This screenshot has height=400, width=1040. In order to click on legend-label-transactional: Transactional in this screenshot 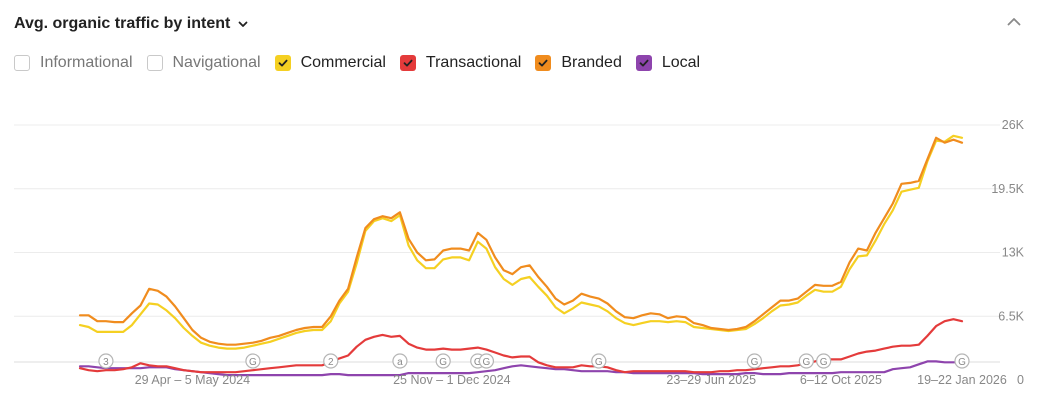, I will do `click(473, 62)`.